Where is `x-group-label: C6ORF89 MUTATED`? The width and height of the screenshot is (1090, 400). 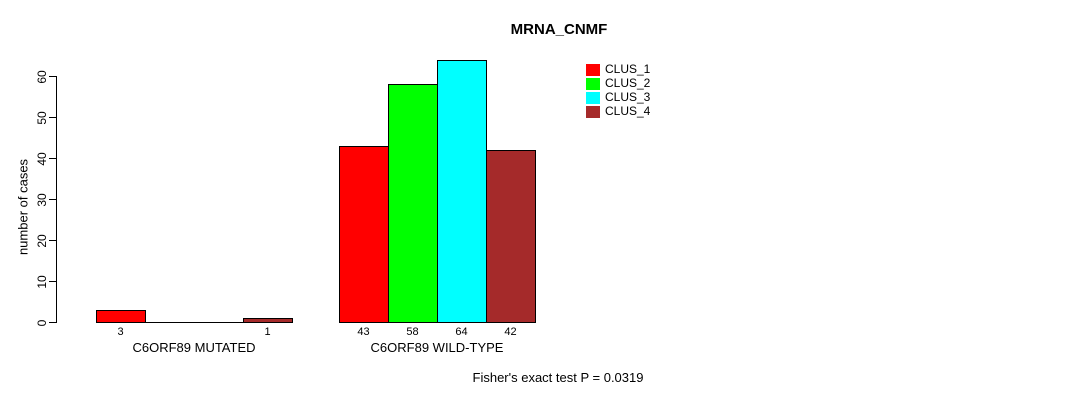 x-group-label: C6ORF89 MUTATED is located at coordinates (194, 347).